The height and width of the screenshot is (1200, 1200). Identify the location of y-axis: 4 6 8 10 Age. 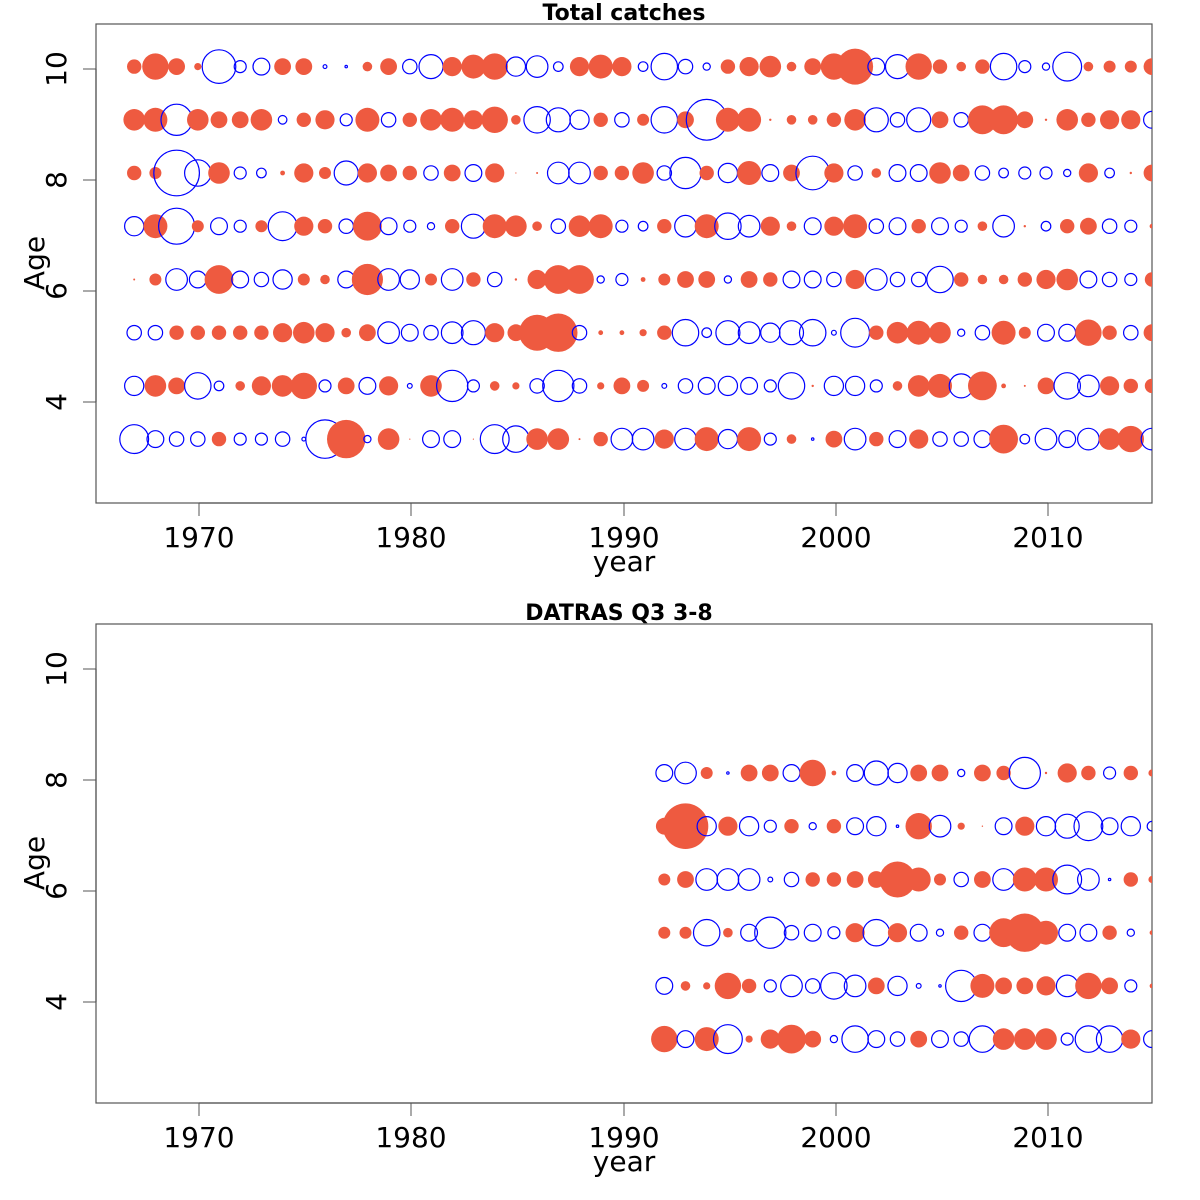
(57, 831).